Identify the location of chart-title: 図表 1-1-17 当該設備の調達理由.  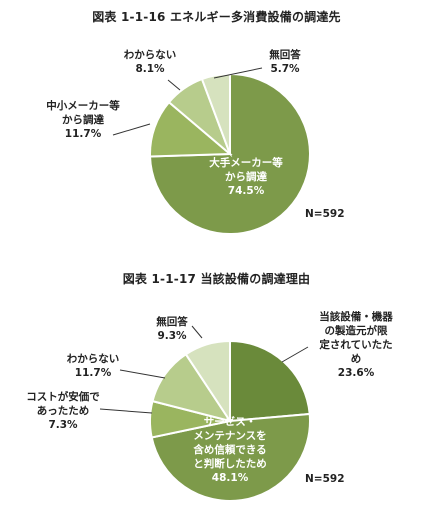
(216, 279).